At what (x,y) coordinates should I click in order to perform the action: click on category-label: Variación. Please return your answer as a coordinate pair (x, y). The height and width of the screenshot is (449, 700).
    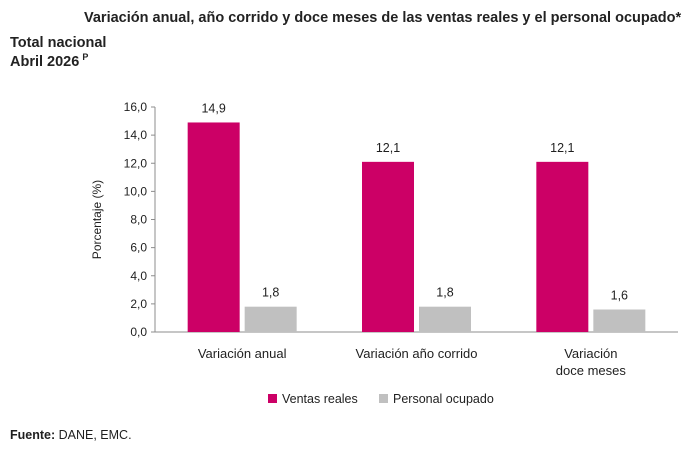
    Looking at the image, I should click on (590, 353).